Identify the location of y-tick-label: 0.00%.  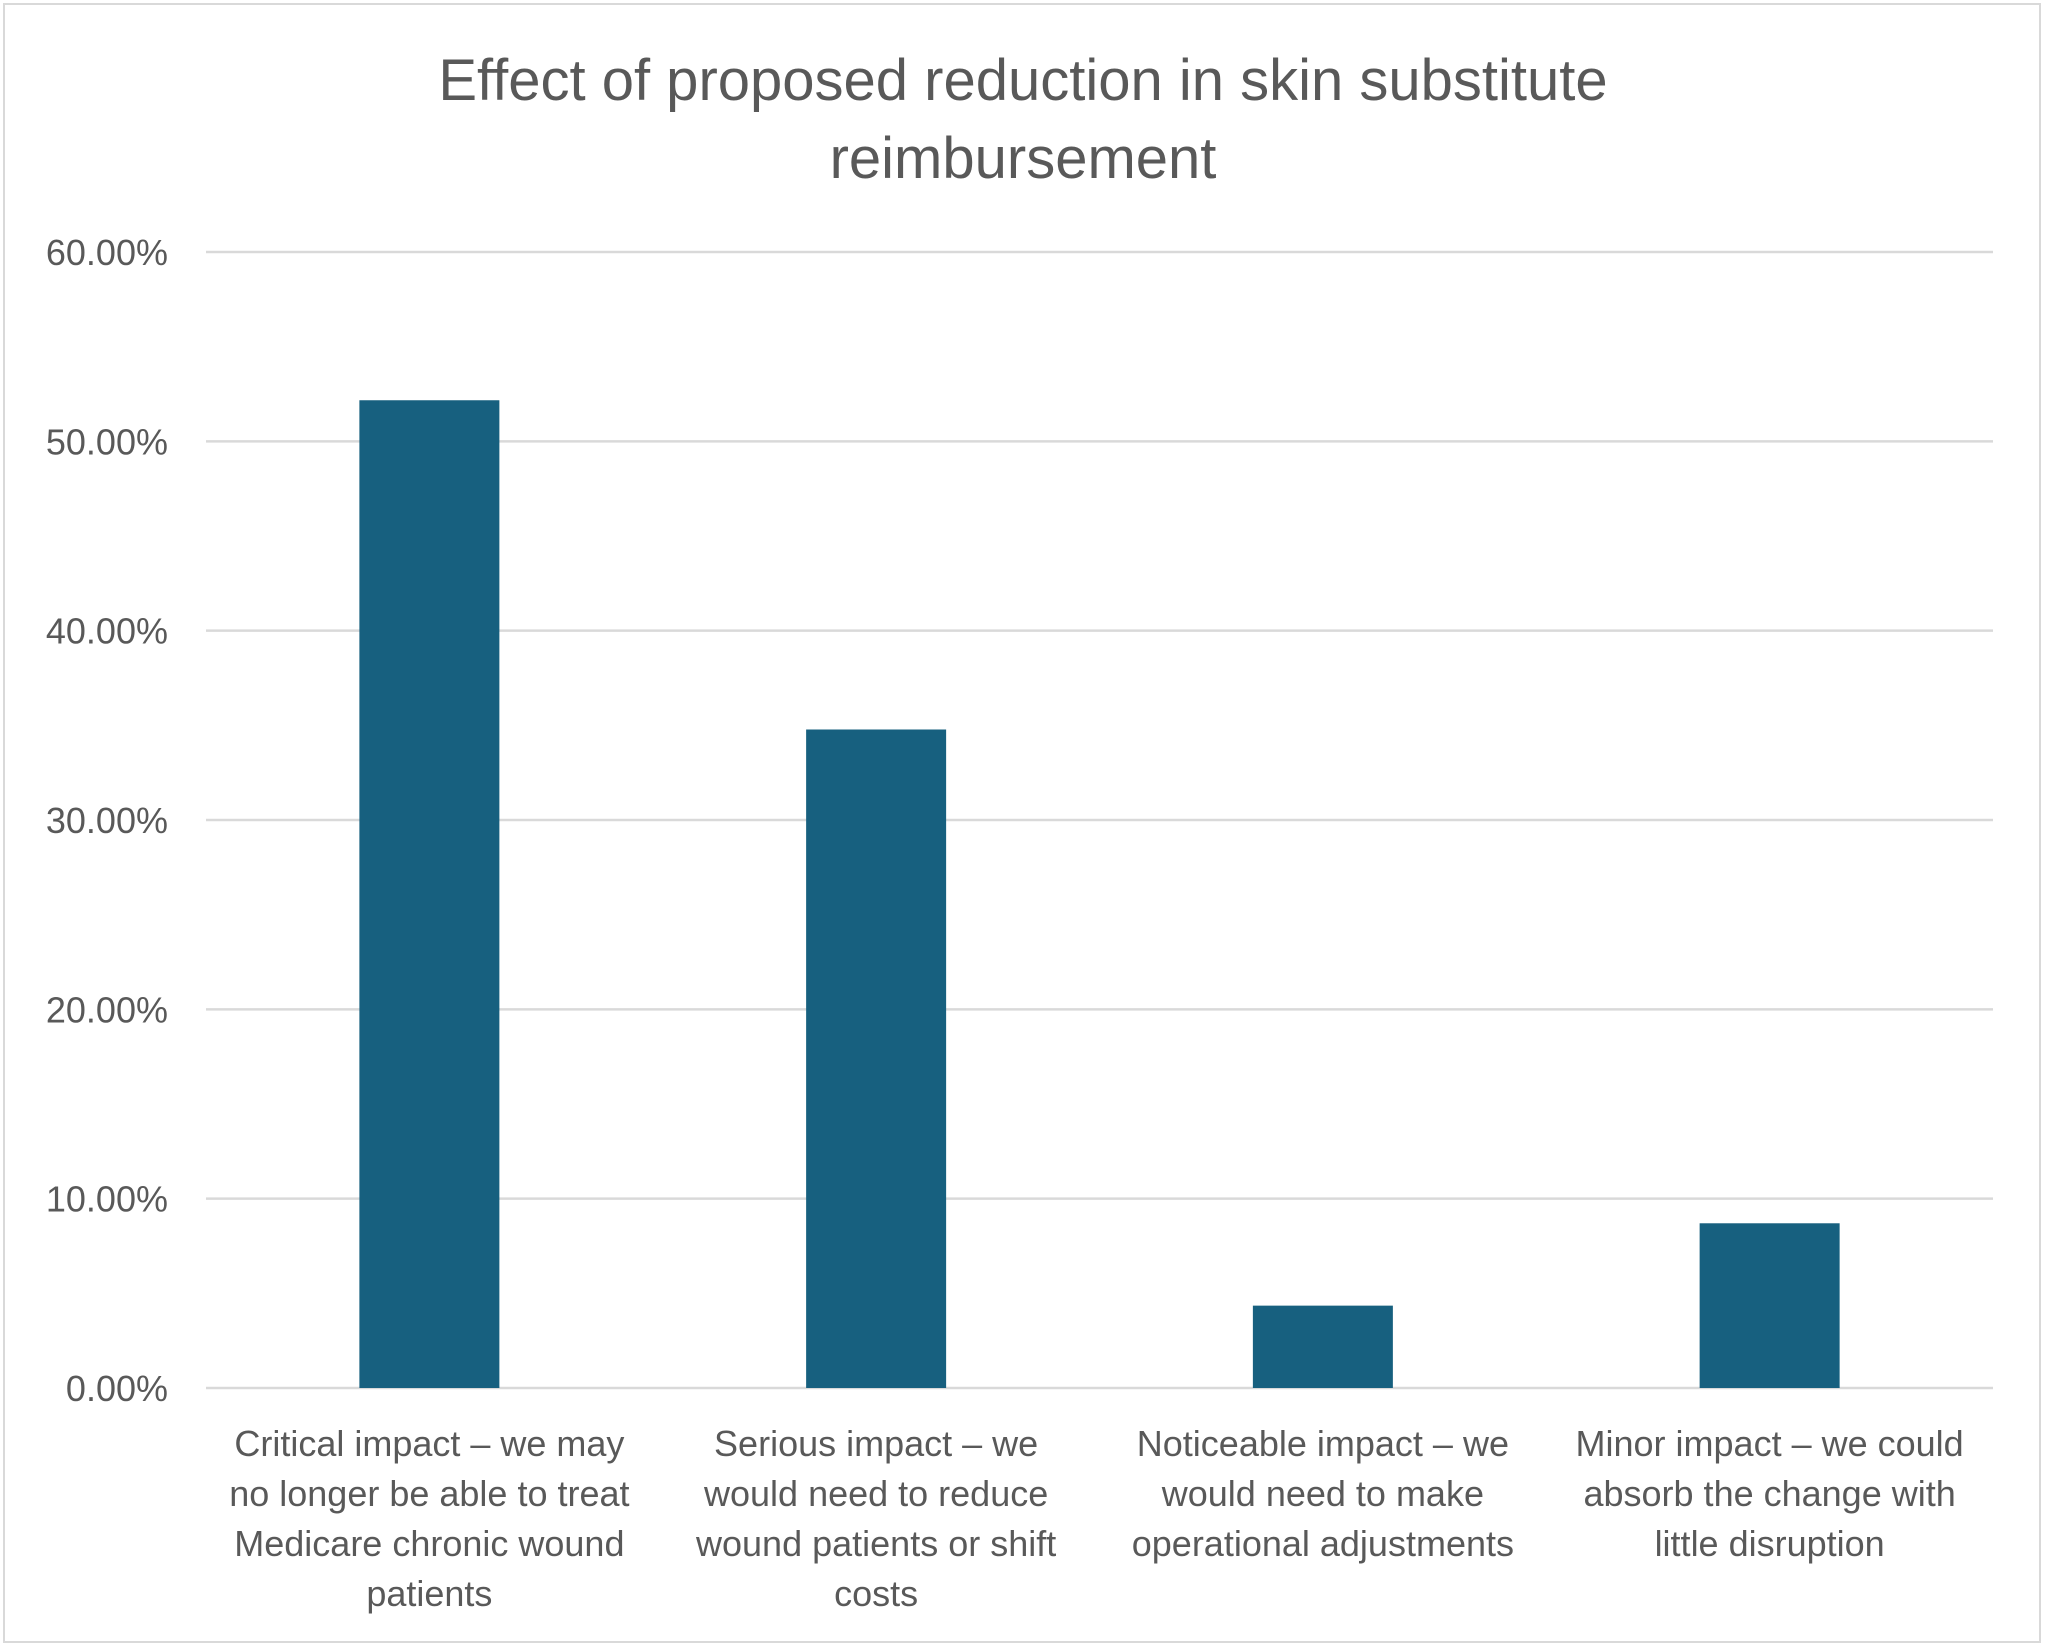
(117, 1388).